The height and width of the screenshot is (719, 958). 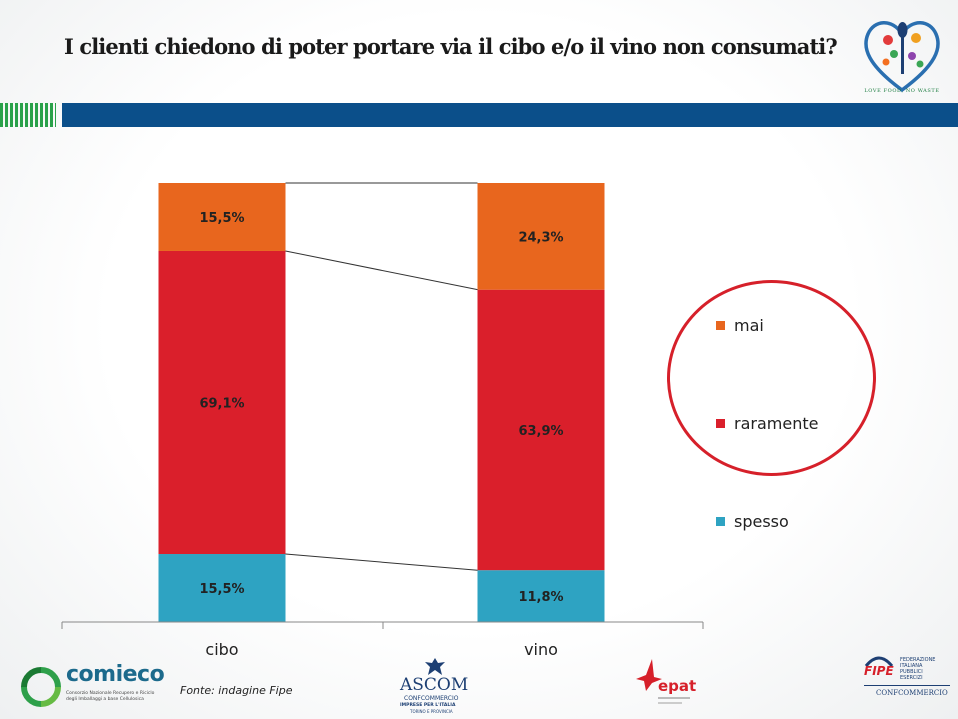 I want to click on ascom-sub: CONFCOMMERCIO, so click(x=431, y=698).